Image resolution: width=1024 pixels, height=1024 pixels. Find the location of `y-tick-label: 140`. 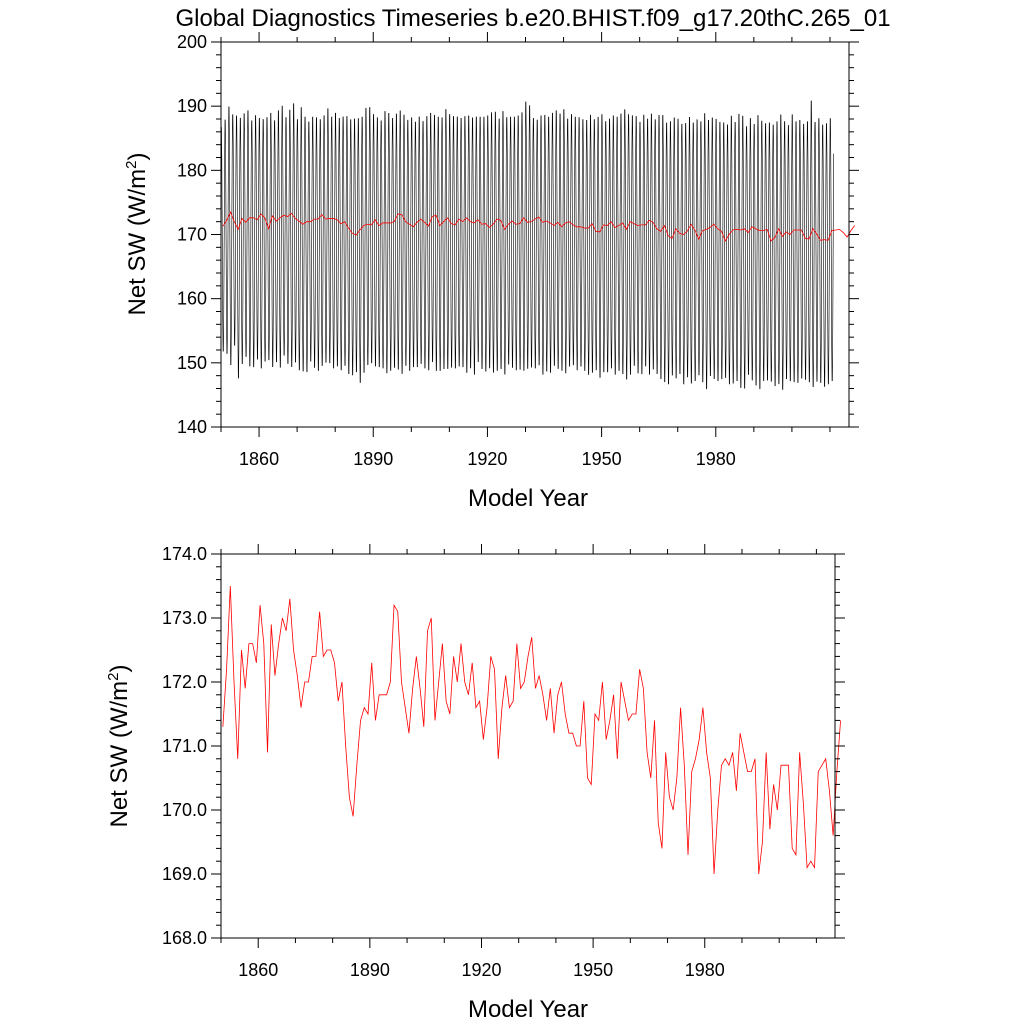

y-tick-label: 140 is located at coordinates (192, 427).